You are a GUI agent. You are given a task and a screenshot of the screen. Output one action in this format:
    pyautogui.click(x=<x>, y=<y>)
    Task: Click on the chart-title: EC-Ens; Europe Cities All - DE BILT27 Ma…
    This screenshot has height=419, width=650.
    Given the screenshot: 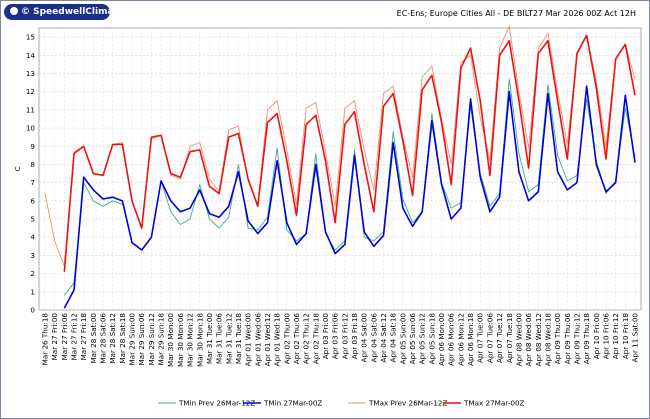 What is the action you would take?
    pyautogui.click(x=516, y=13)
    